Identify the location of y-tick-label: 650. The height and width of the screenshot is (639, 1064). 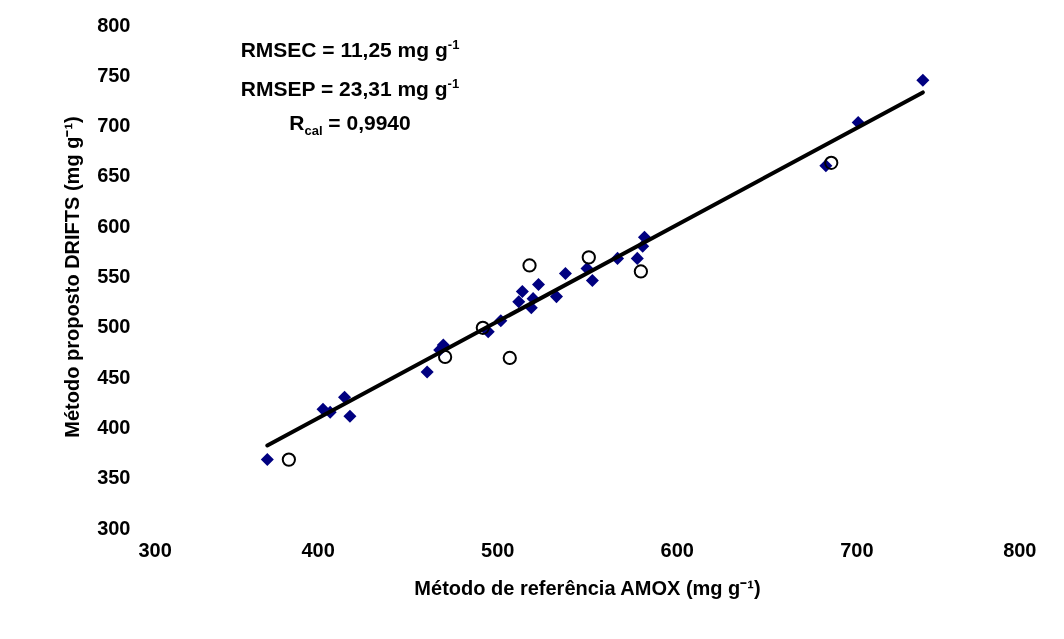
(114, 175).